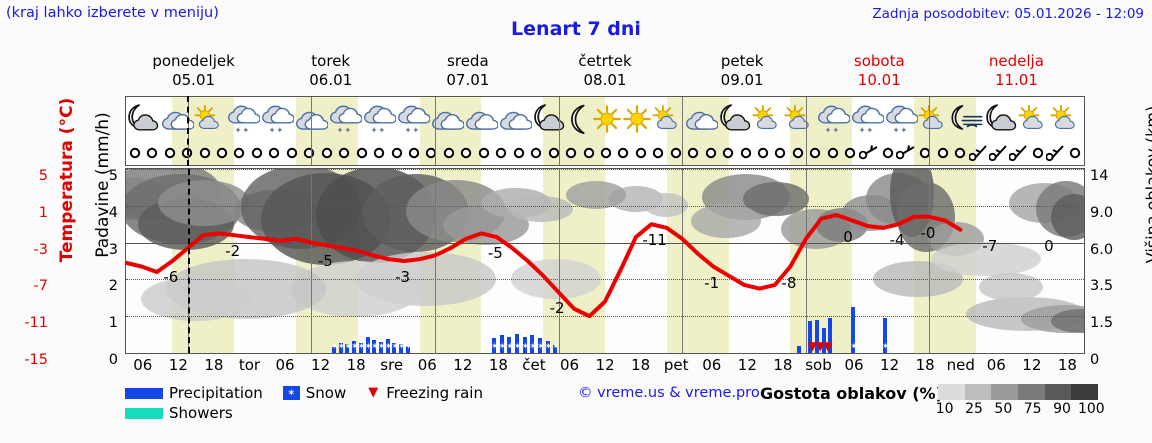 The height and width of the screenshot is (443, 1152). What do you see at coordinates (143, 118) in the screenshot?
I see `moon-cloud-icon` at bounding box center [143, 118].